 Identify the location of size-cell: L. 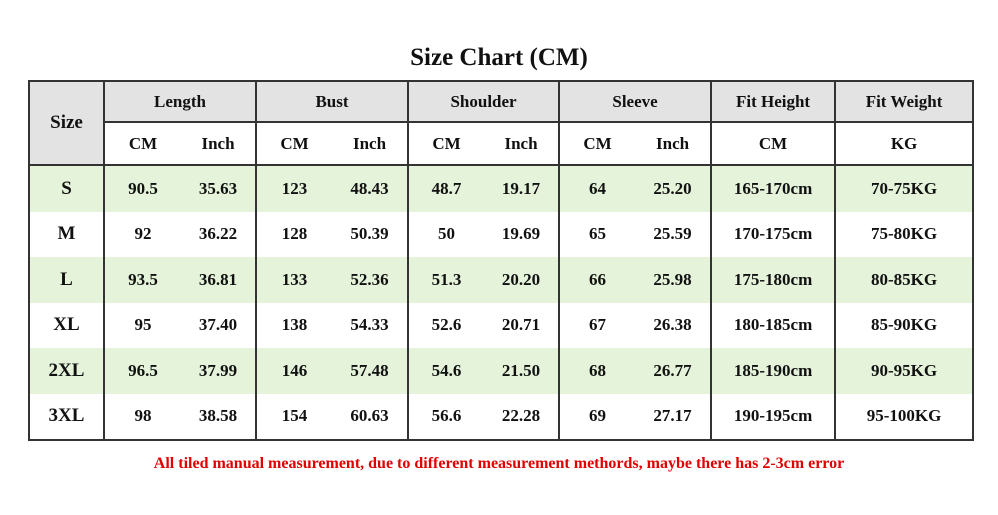
(66, 280).